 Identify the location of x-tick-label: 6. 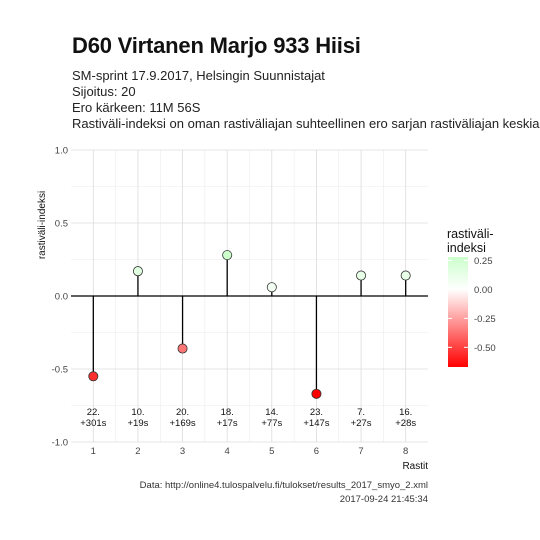
(316, 451).